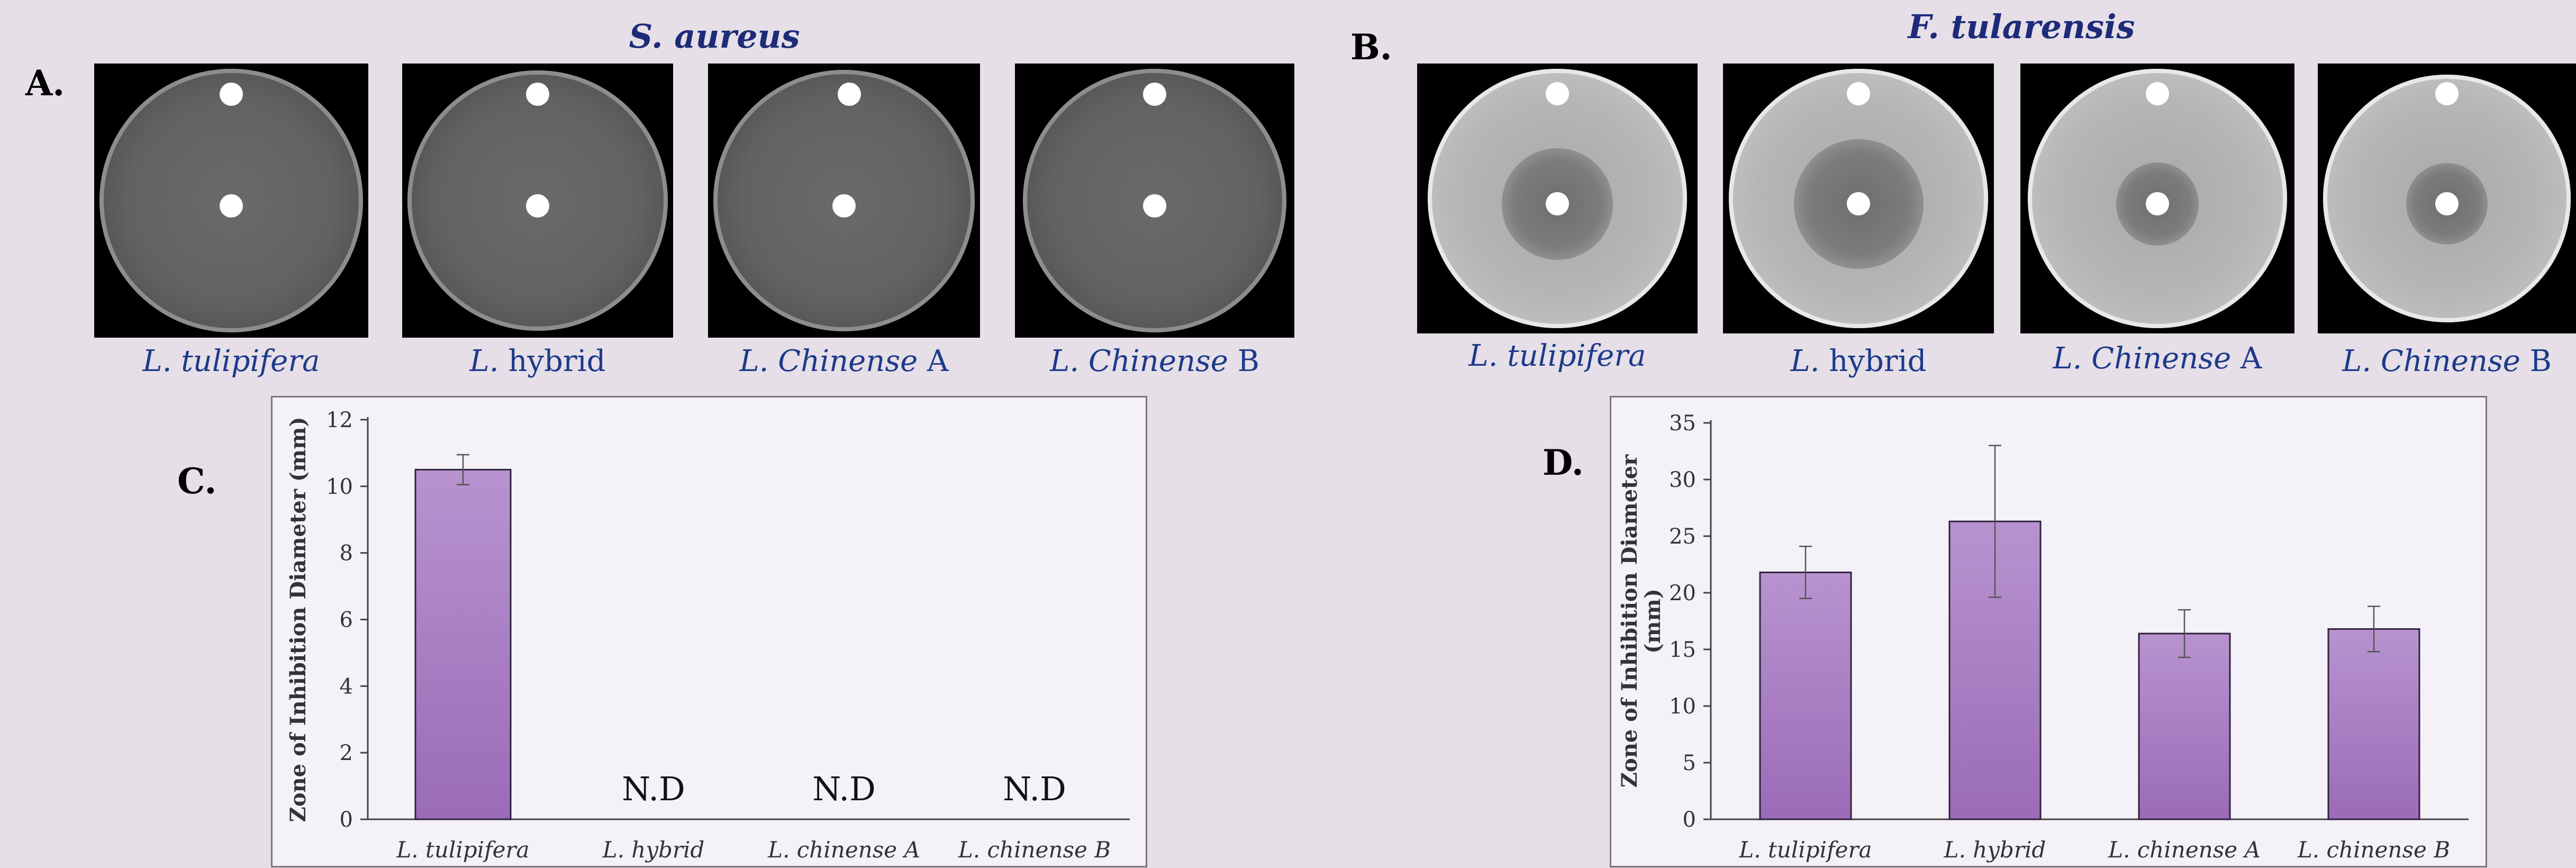  I want to click on y-tick-label: 8, so click(346, 553).